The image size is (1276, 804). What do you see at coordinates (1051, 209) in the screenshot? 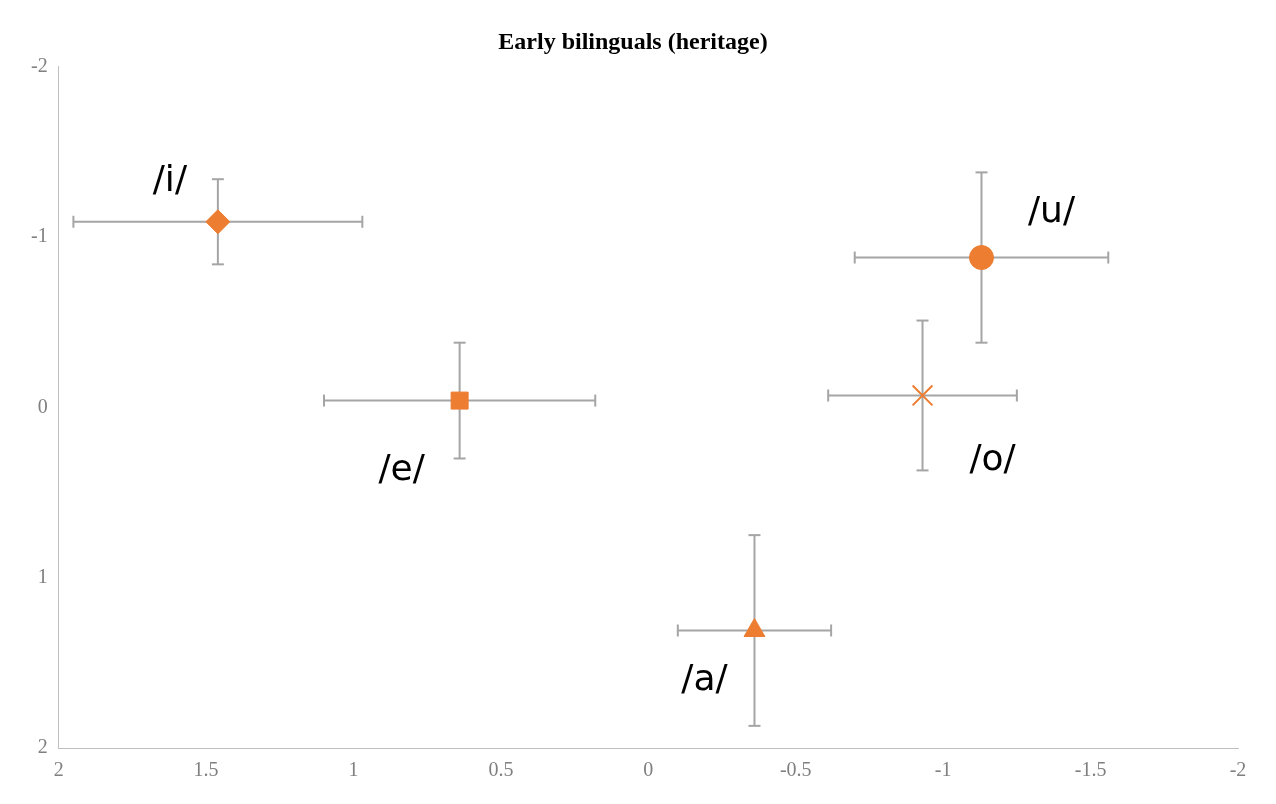
I see `series-label: /u/` at bounding box center [1051, 209].